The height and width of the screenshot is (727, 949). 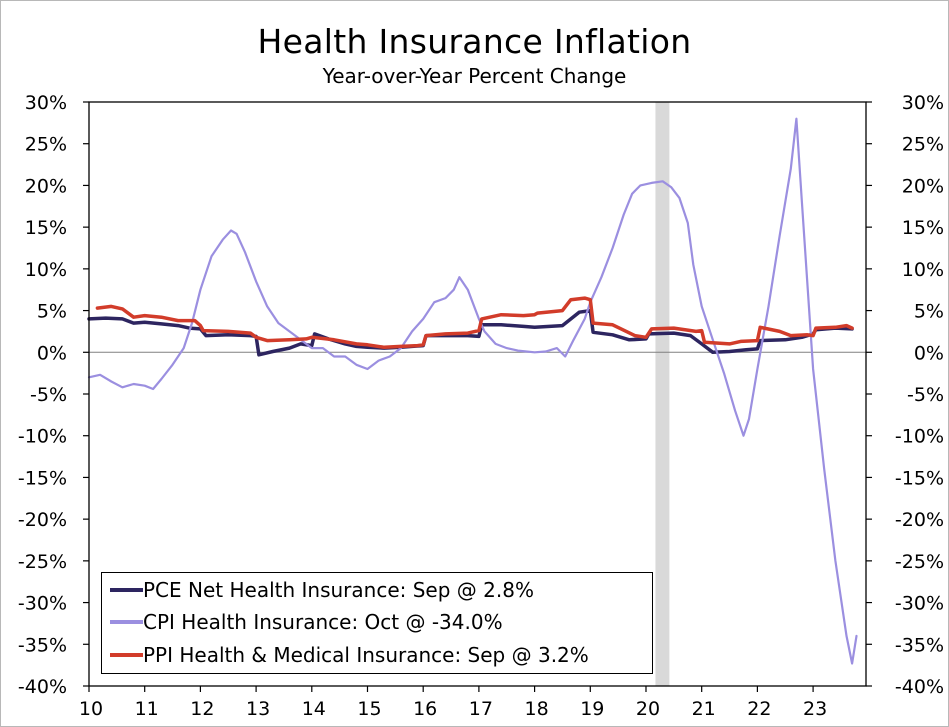 I want to click on legend-swatch-cpi, so click(x=126, y=622).